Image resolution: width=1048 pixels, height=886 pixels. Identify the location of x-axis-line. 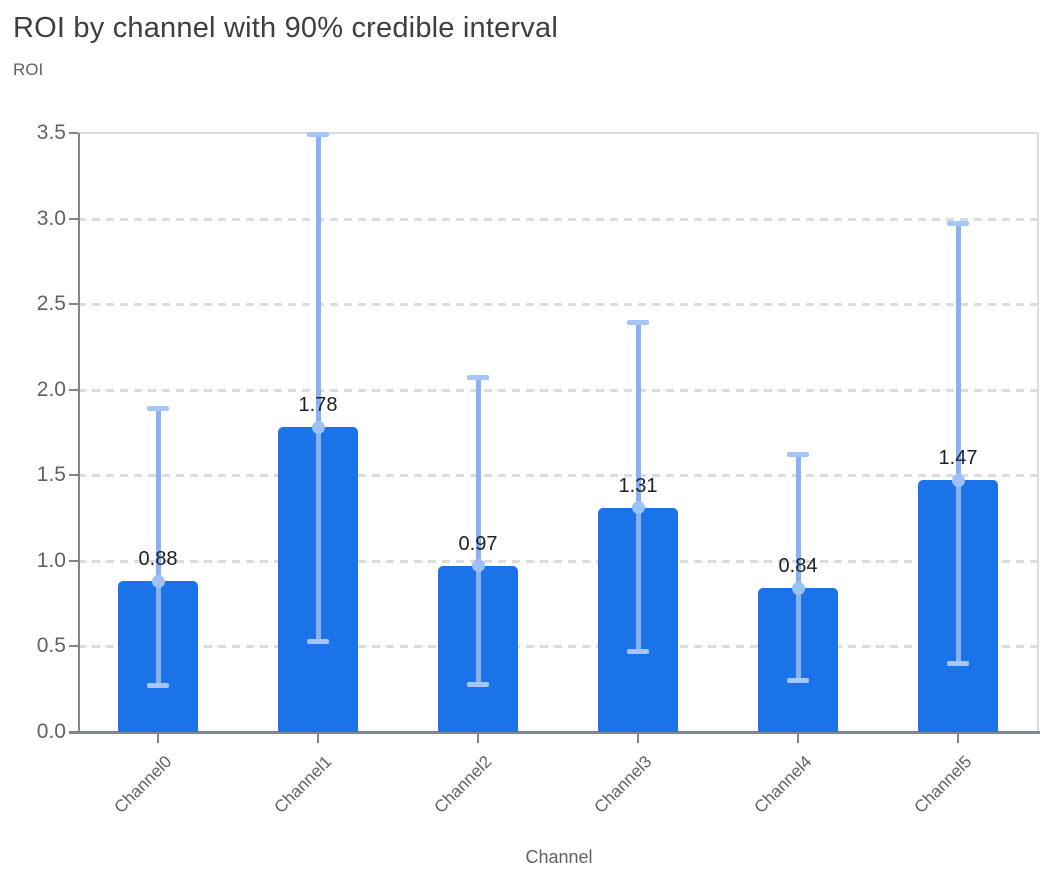
(554, 732).